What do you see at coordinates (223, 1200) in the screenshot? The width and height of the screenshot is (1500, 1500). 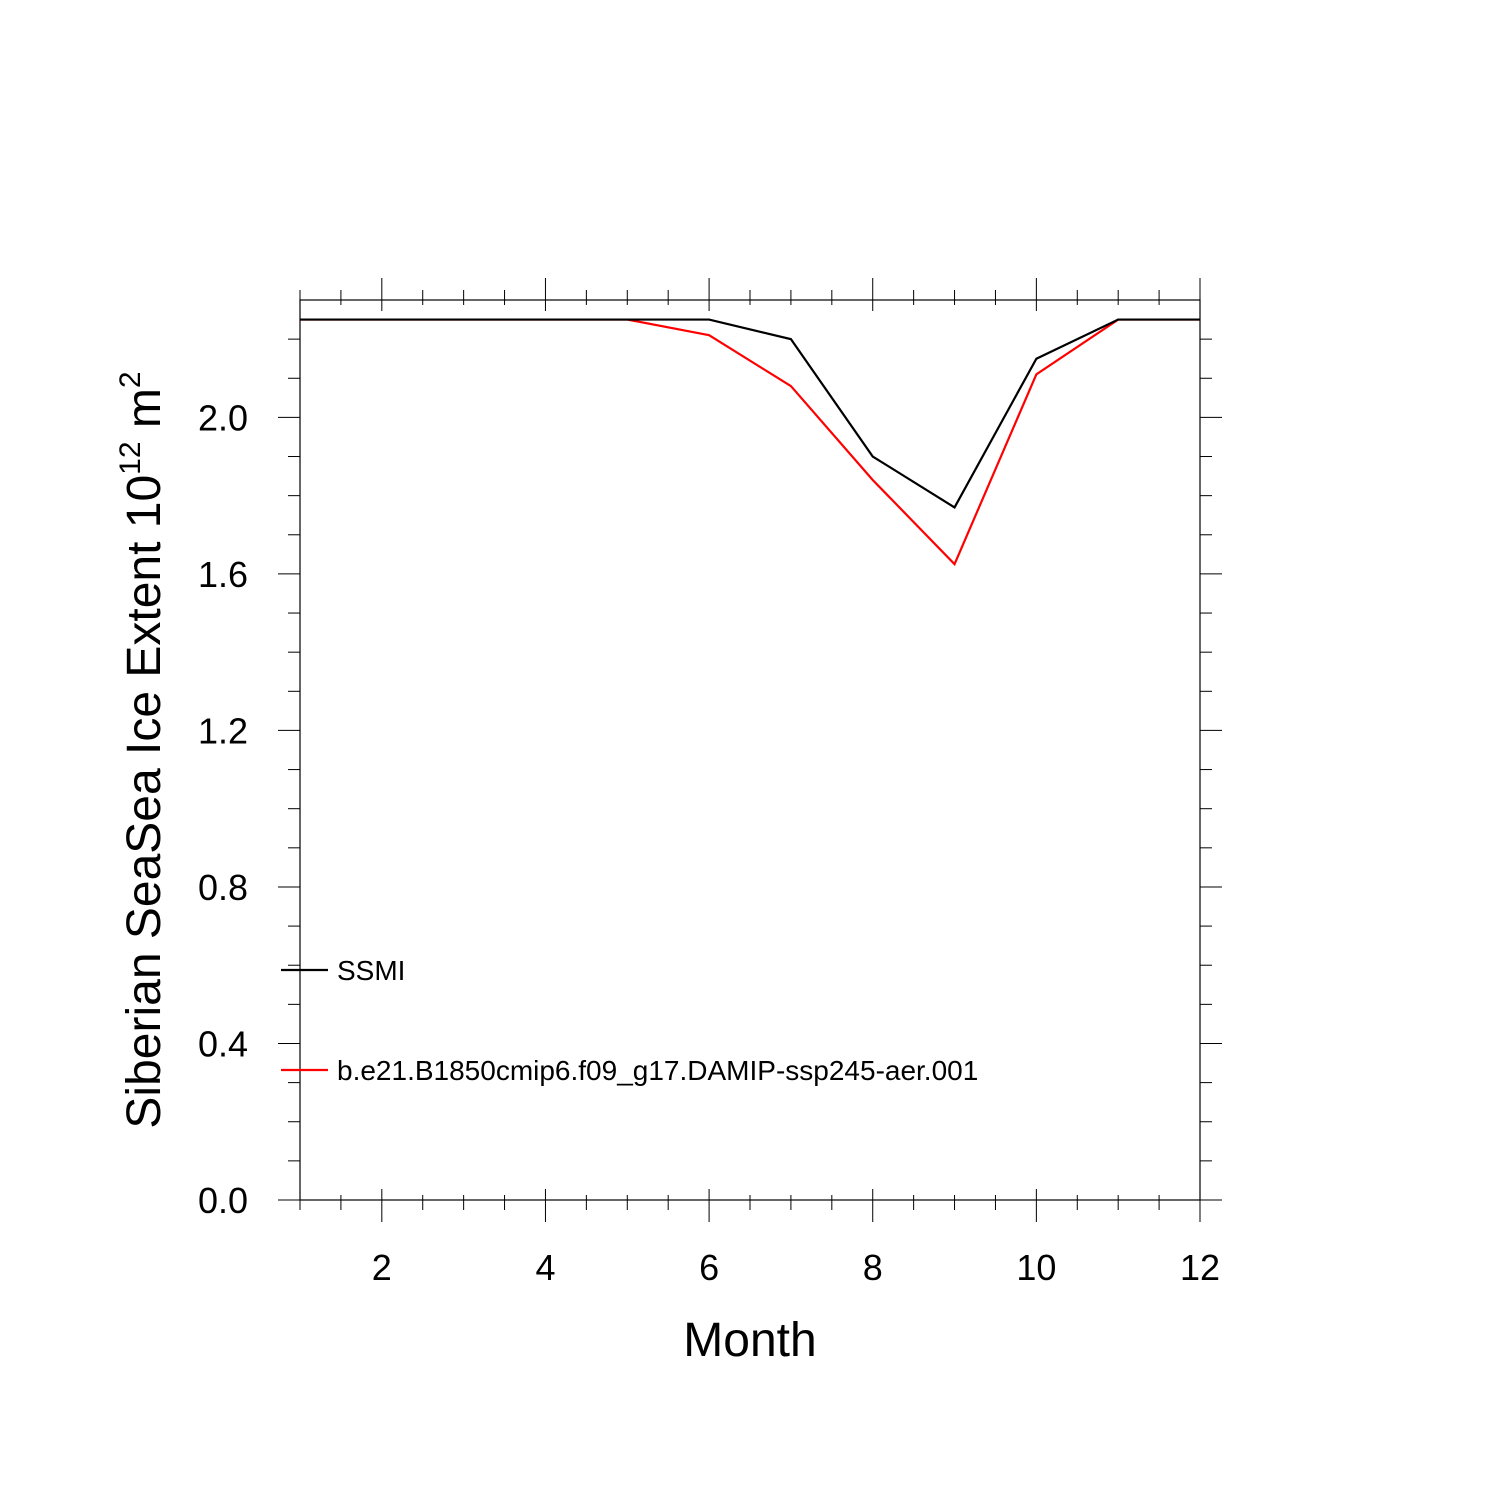 I see `y-tick-label: 0.0` at bounding box center [223, 1200].